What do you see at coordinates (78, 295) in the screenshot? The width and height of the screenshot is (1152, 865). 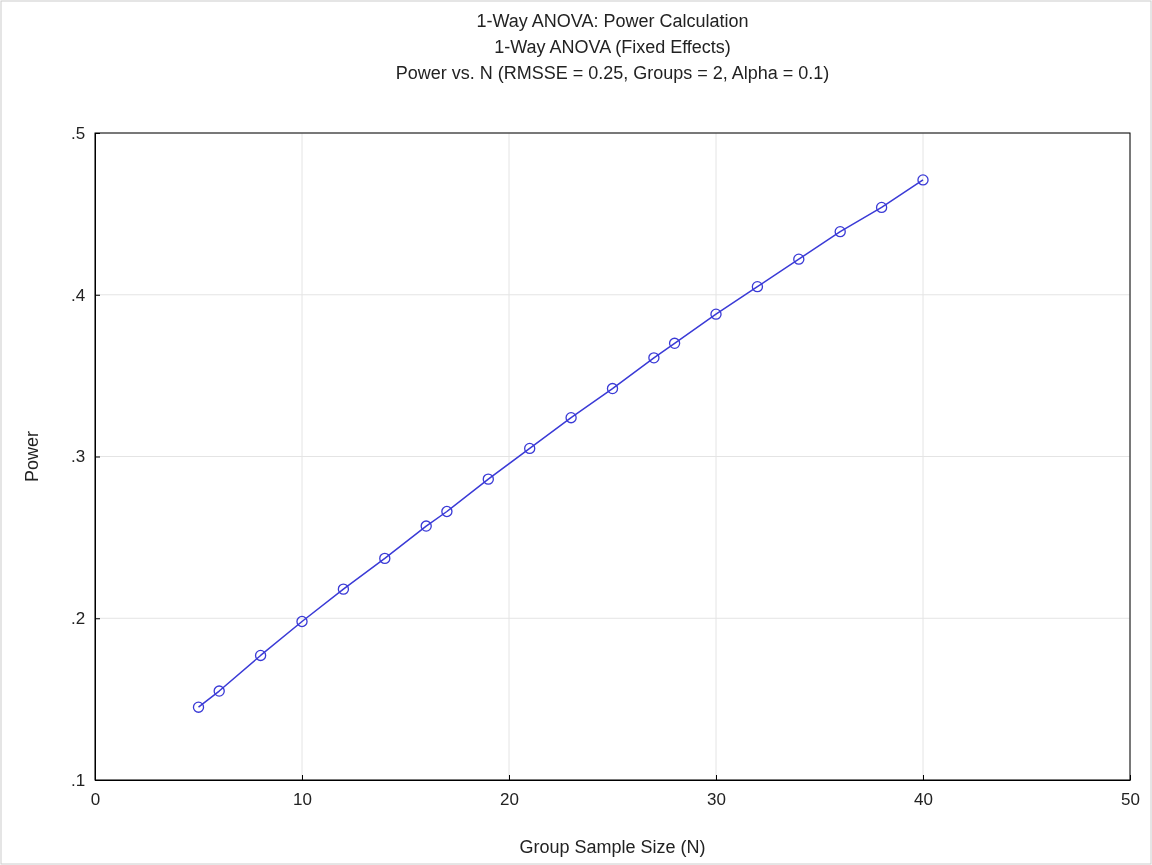 I see `y-tick-label: .4` at bounding box center [78, 295].